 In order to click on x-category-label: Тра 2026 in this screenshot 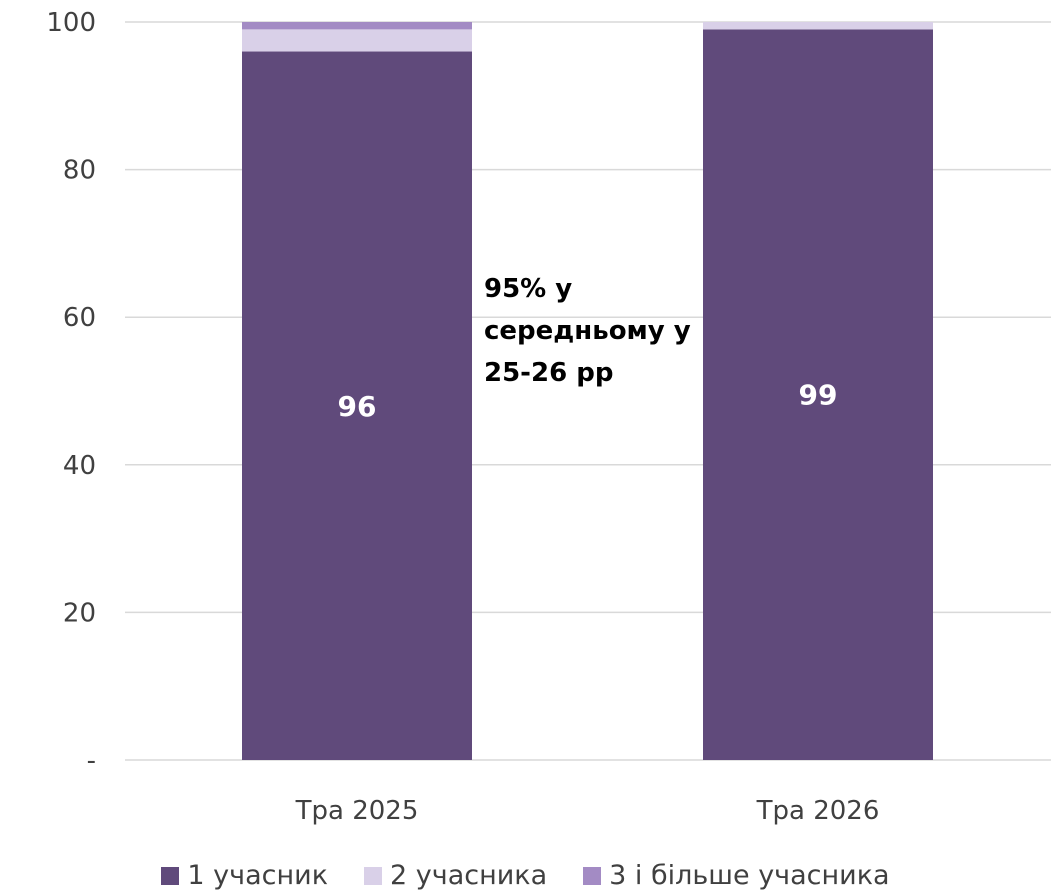, I will do `click(818, 811)`.